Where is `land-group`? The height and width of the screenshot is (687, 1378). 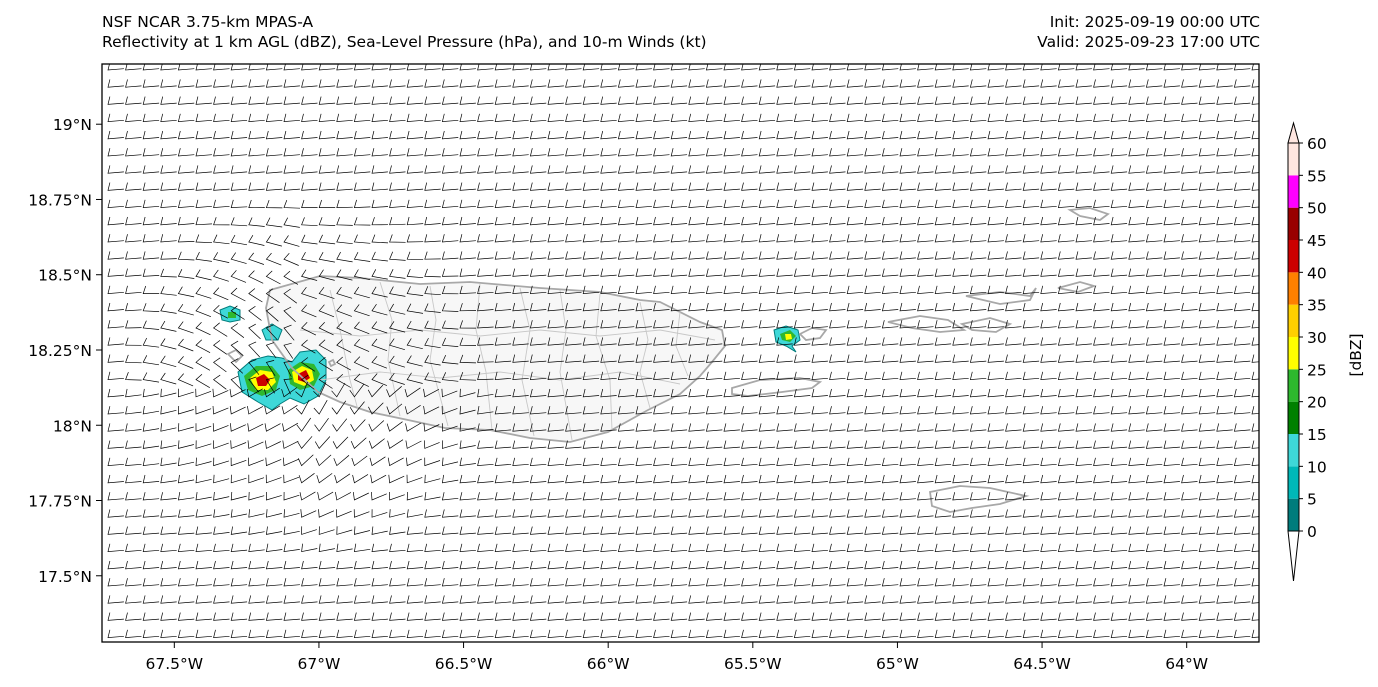 land-group is located at coordinates (495, 359).